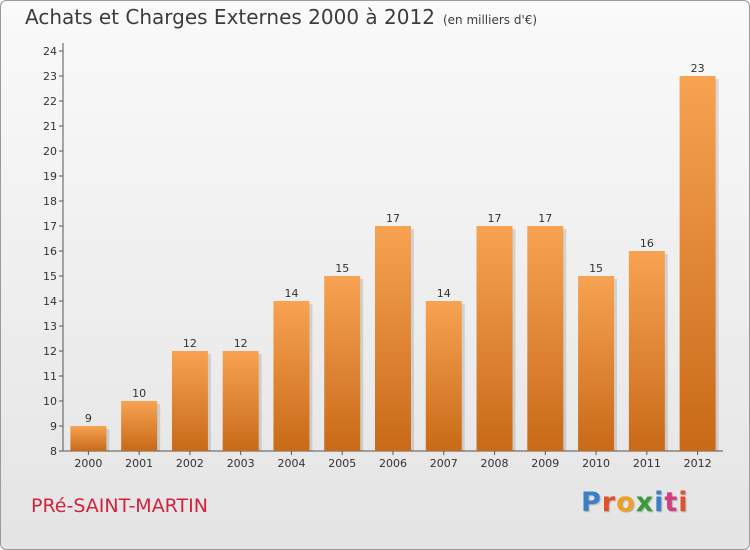  What do you see at coordinates (139, 463) in the screenshot?
I see `x-tick-label: 2001` at bounding box center [139, 463].